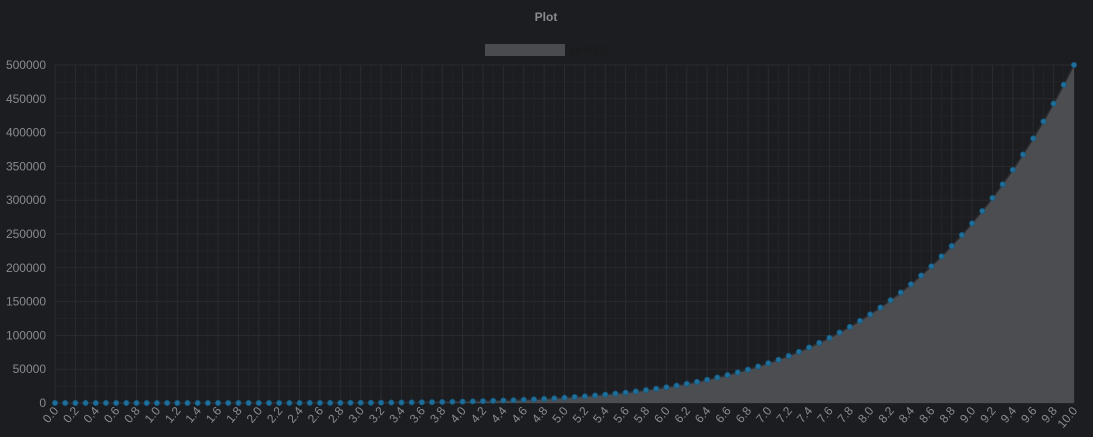  What do you see at coordinates (588, 50) in the screenshot?
I see `legend-label: (x^6)/2` at bounding box center [588, 50].